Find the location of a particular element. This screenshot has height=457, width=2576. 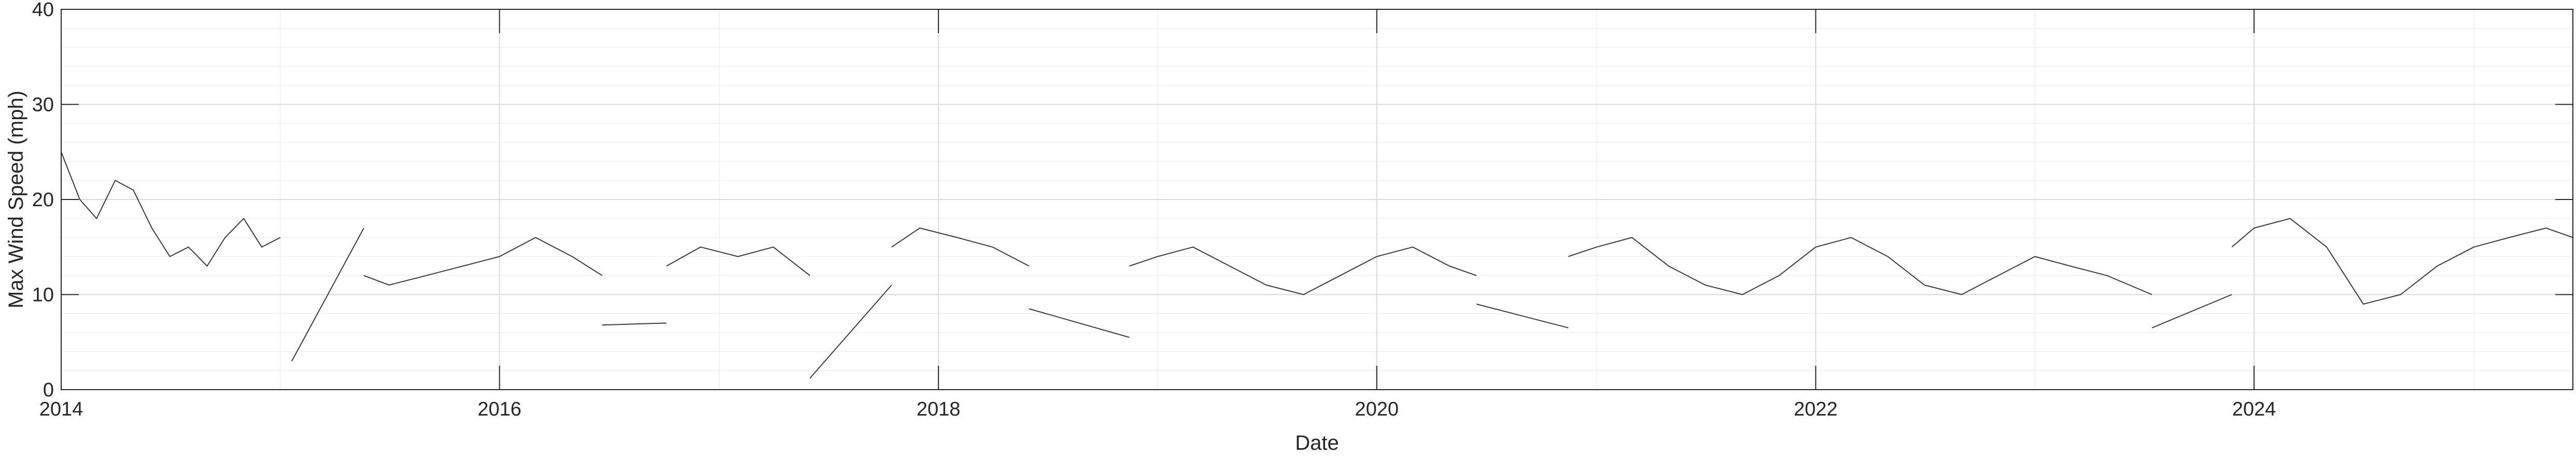

x-tick-label: 2014 is located at coordinates (61, 409).